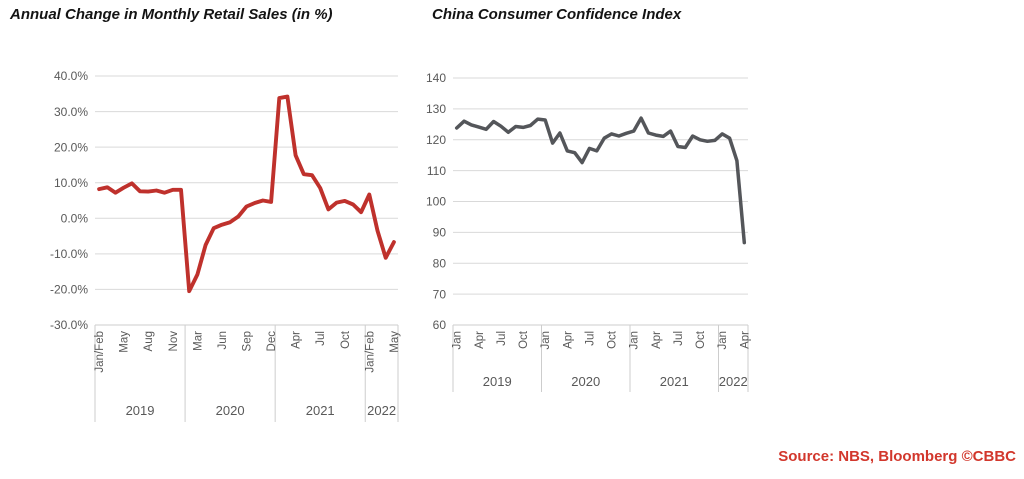  Describe the element at coordinates (71, 76) in the screenshot. I see `y-axis-tick-label: 40.0%` at that location.